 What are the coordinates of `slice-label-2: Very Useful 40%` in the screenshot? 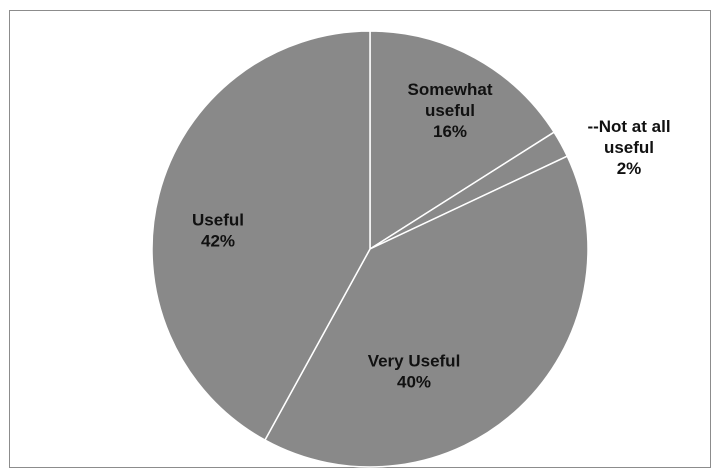 It's located at (414, 372).